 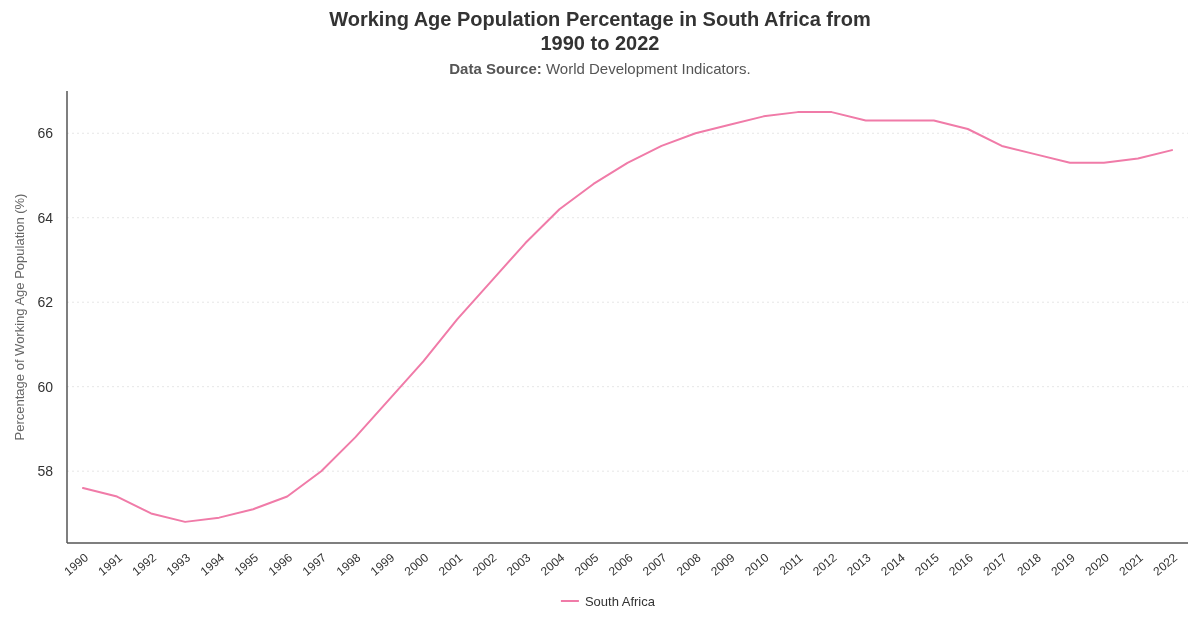 What do you see at coordinates (45, 386) in the screenshot?
I see `y-tick-label: 60` at bounding box center [45, 386].